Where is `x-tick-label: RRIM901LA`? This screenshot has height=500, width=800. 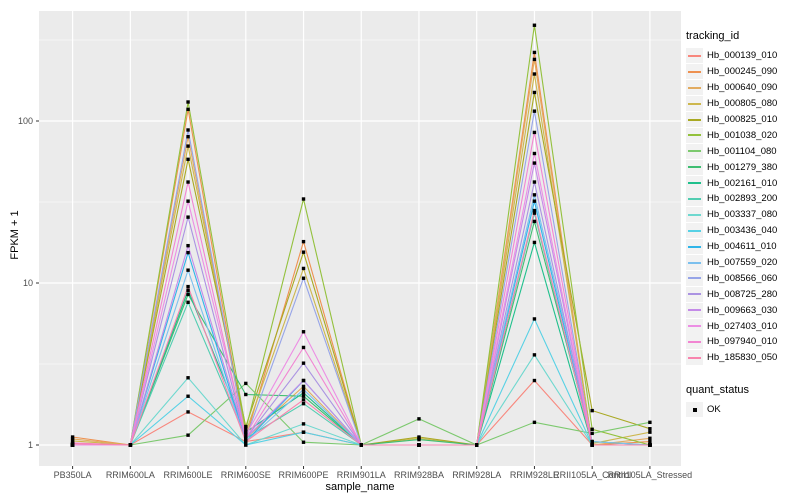 x-tick-label: RRIM901LA is located at coordinates (361, 475).